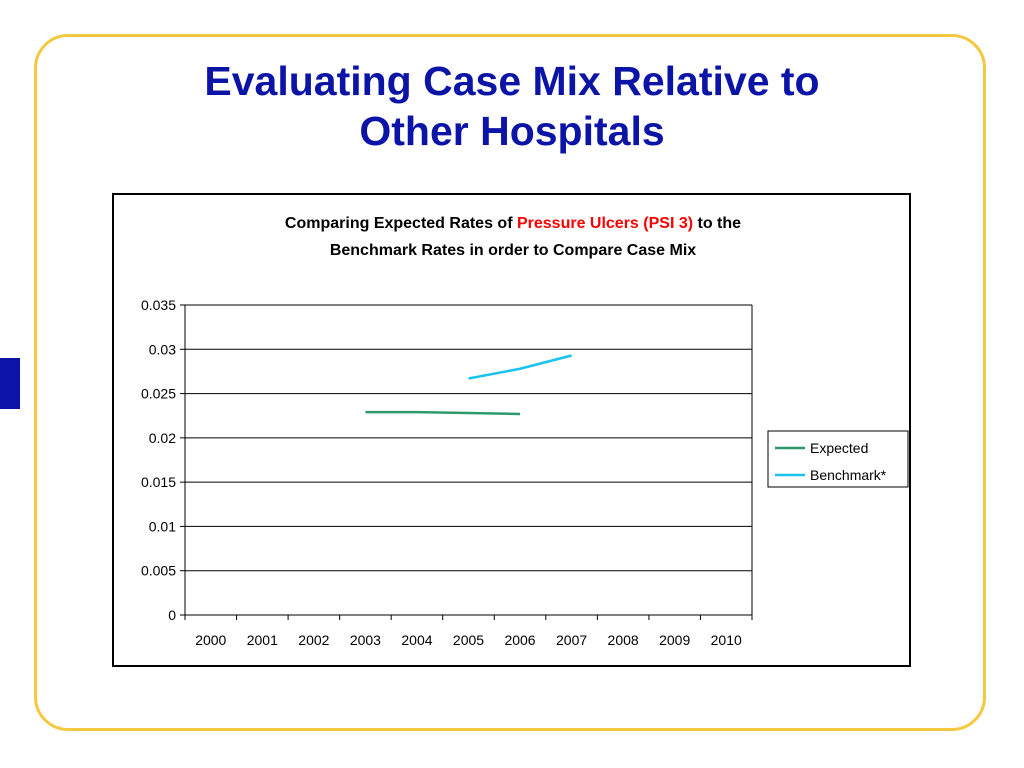 The height and width of the screenshot is (768, 1024). What do you see at coordinates (158, 482) in the screenshot?
I see `y-tick-label: 0.015` at bounding box center [158, 482].